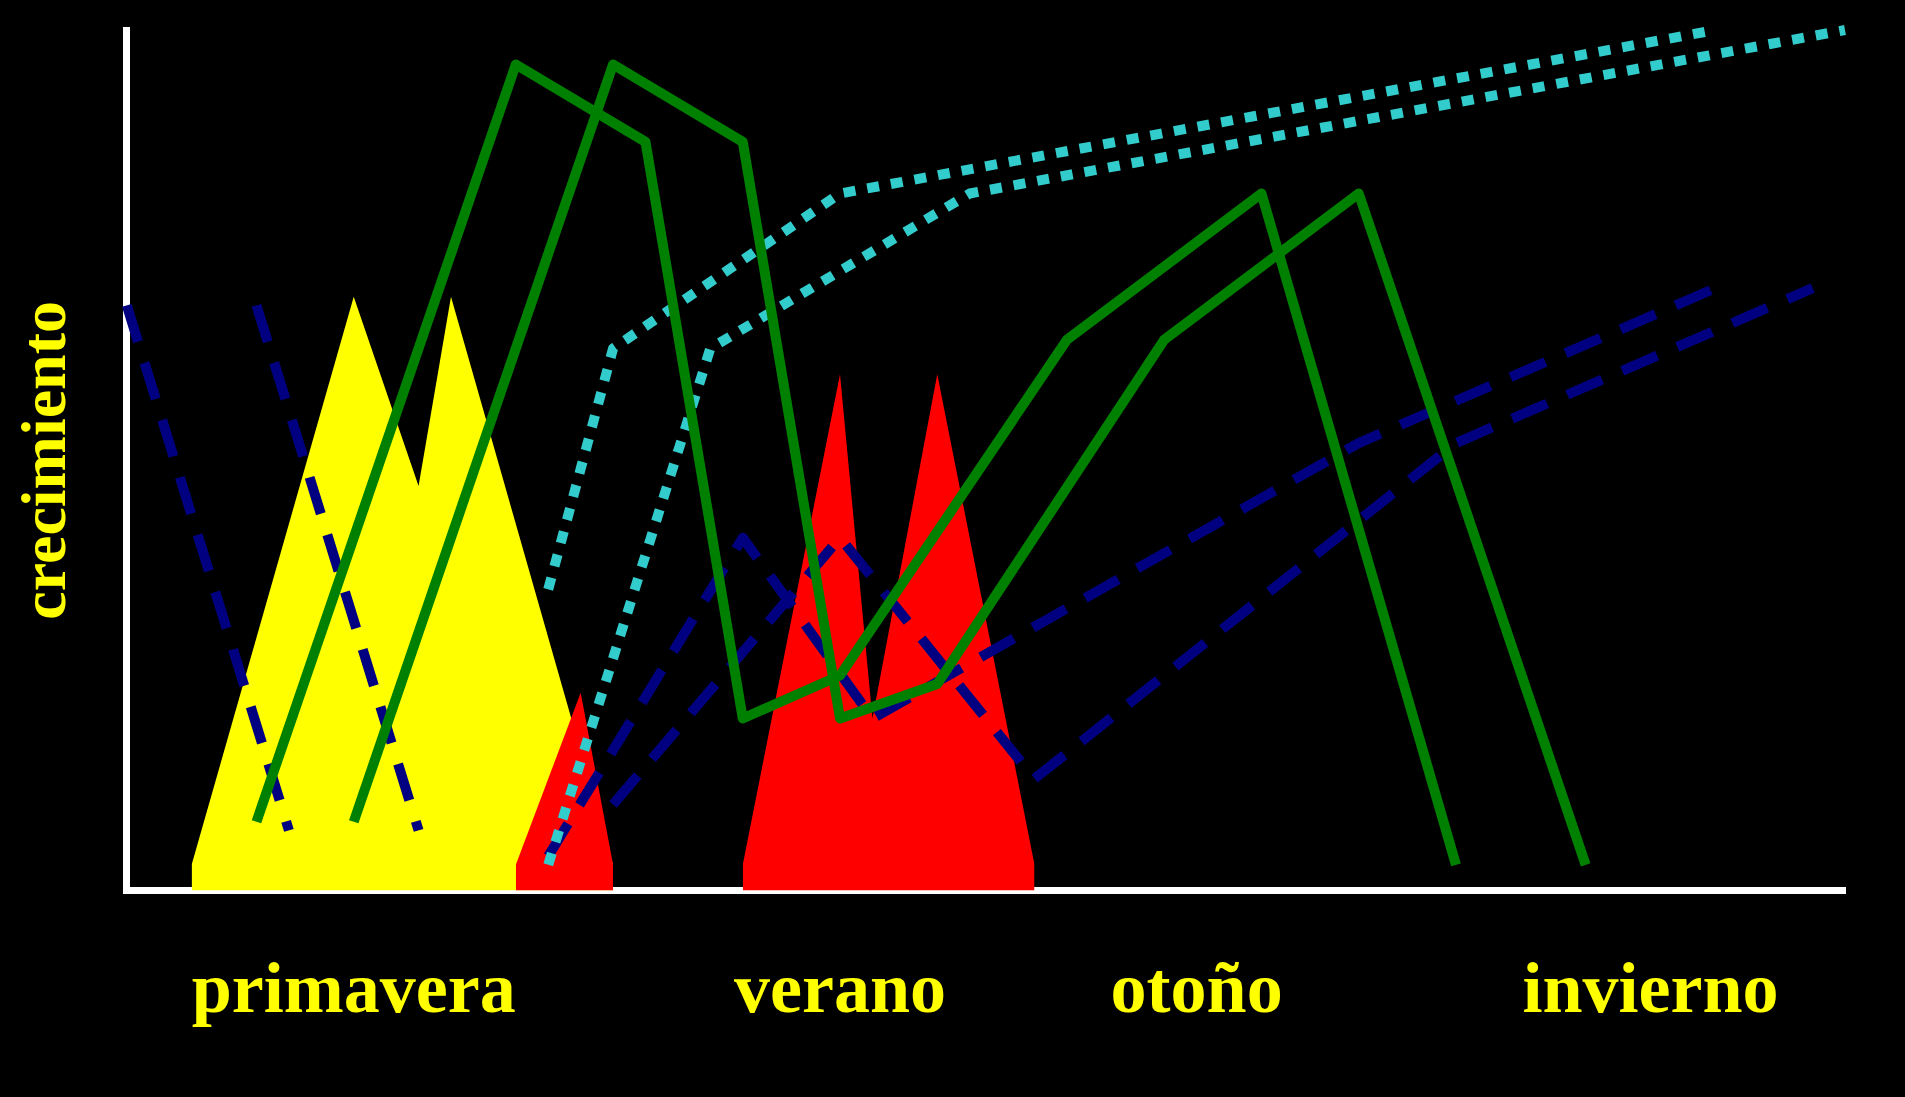 This screenshot has height=1097, width=1905. What do you see at coordinates (353, 988) in the screenshot?
I see `x-tick-label: primavera` at bounding box center [353, 988].